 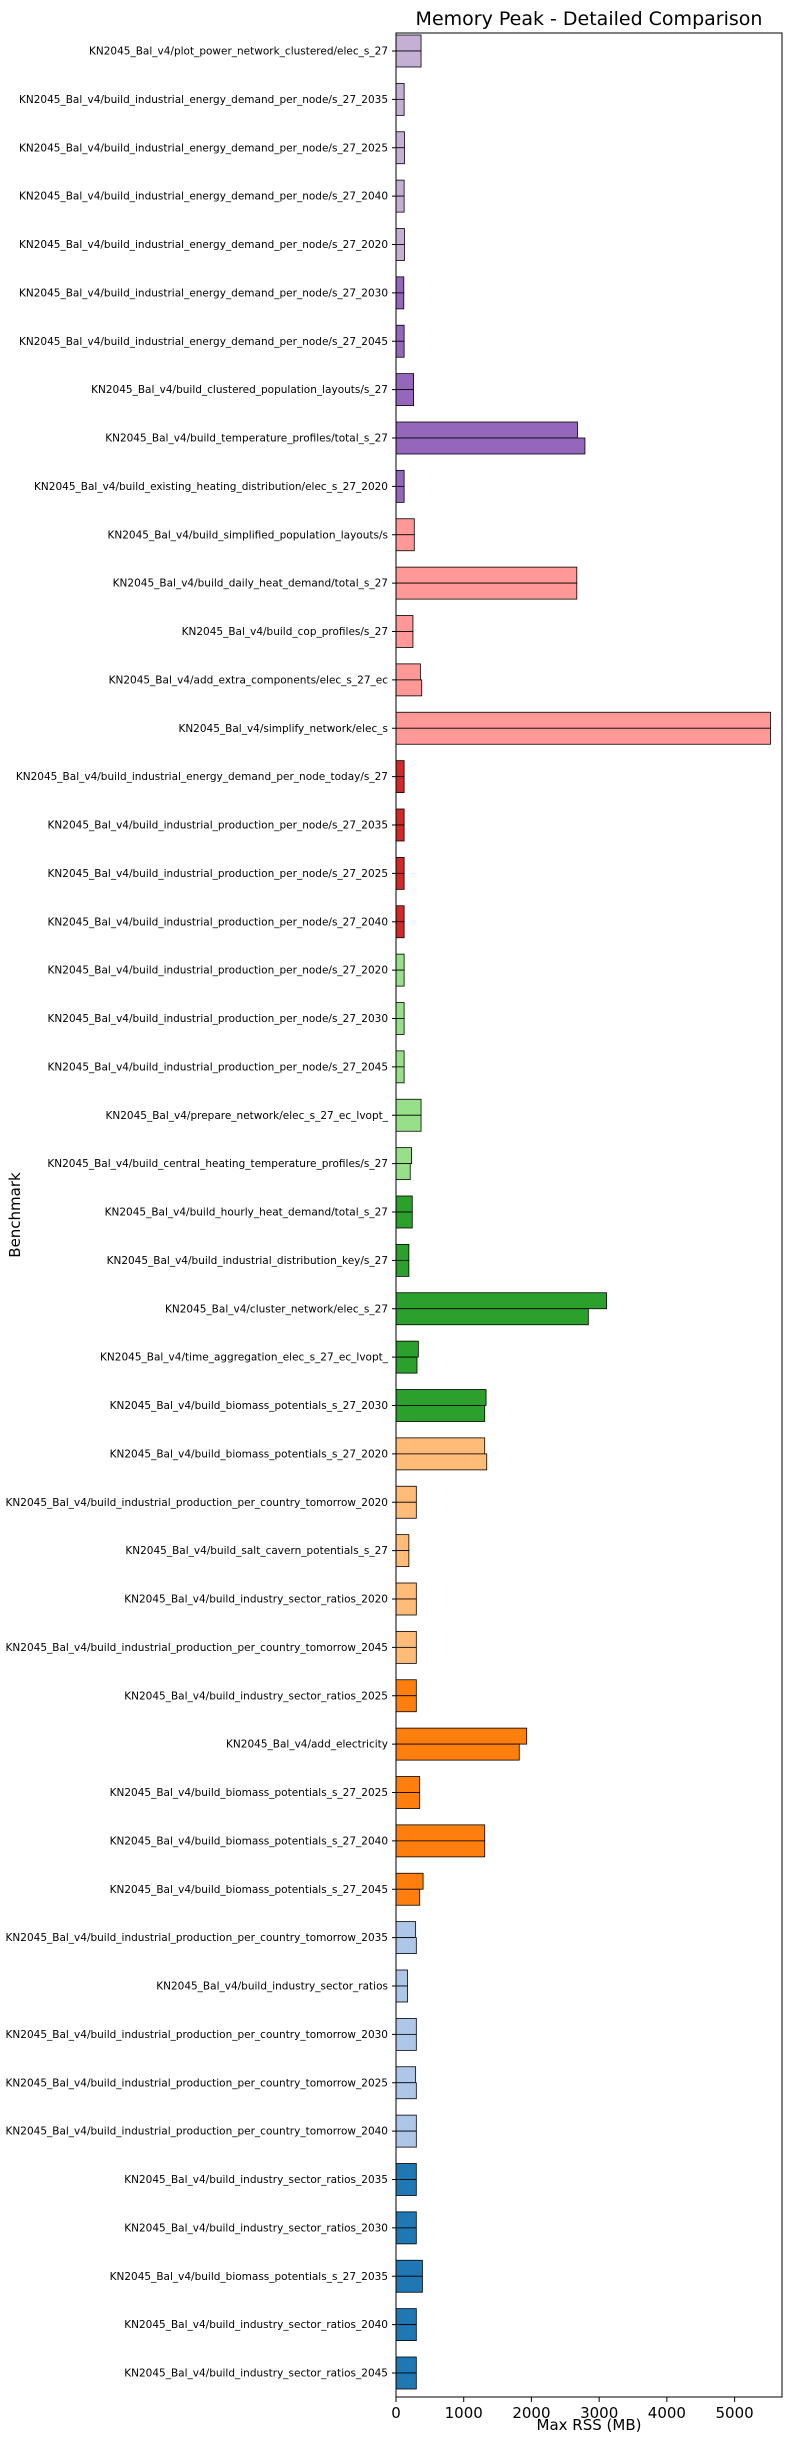 I want to click on x-tick-label: 0, so click(x=396, y=2413).